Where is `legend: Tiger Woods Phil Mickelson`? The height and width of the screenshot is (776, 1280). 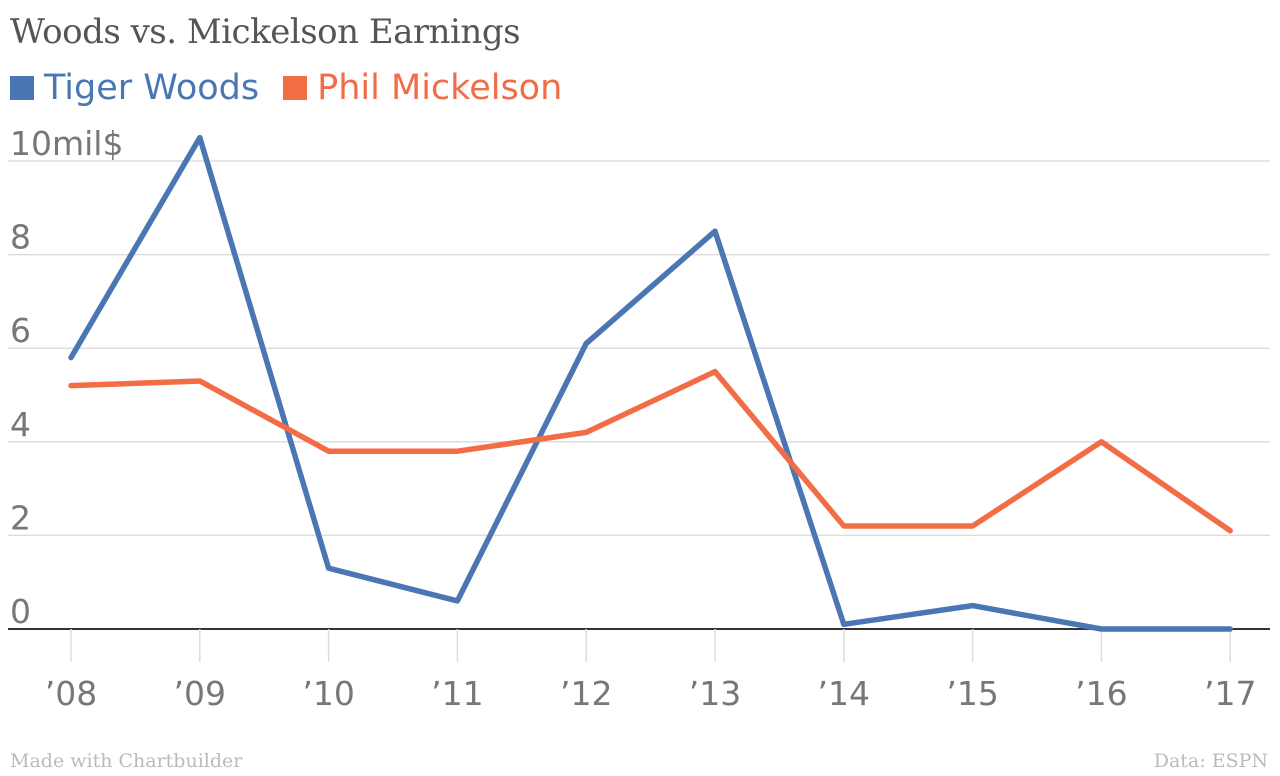
legend: Tiger Woods Phil Mickelson is located at coordinates (298, 88).